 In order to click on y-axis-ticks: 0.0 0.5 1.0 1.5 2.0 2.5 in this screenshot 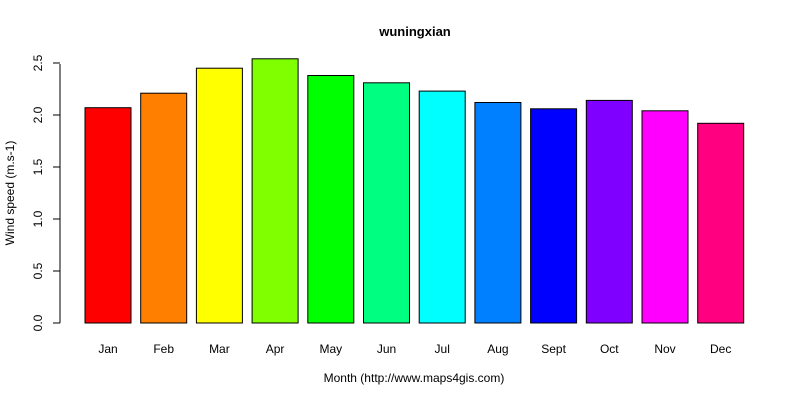, I will do `click(45, 192)`.